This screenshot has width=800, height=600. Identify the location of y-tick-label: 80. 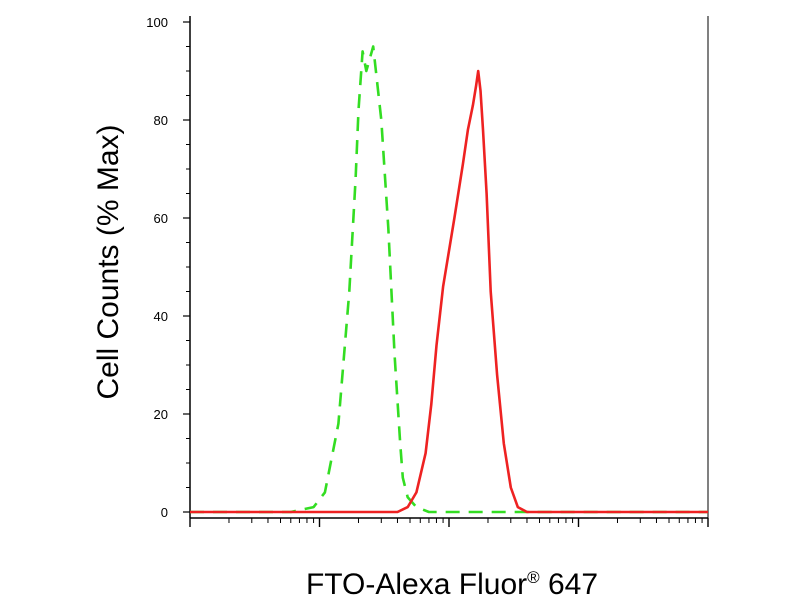
(161, 120).